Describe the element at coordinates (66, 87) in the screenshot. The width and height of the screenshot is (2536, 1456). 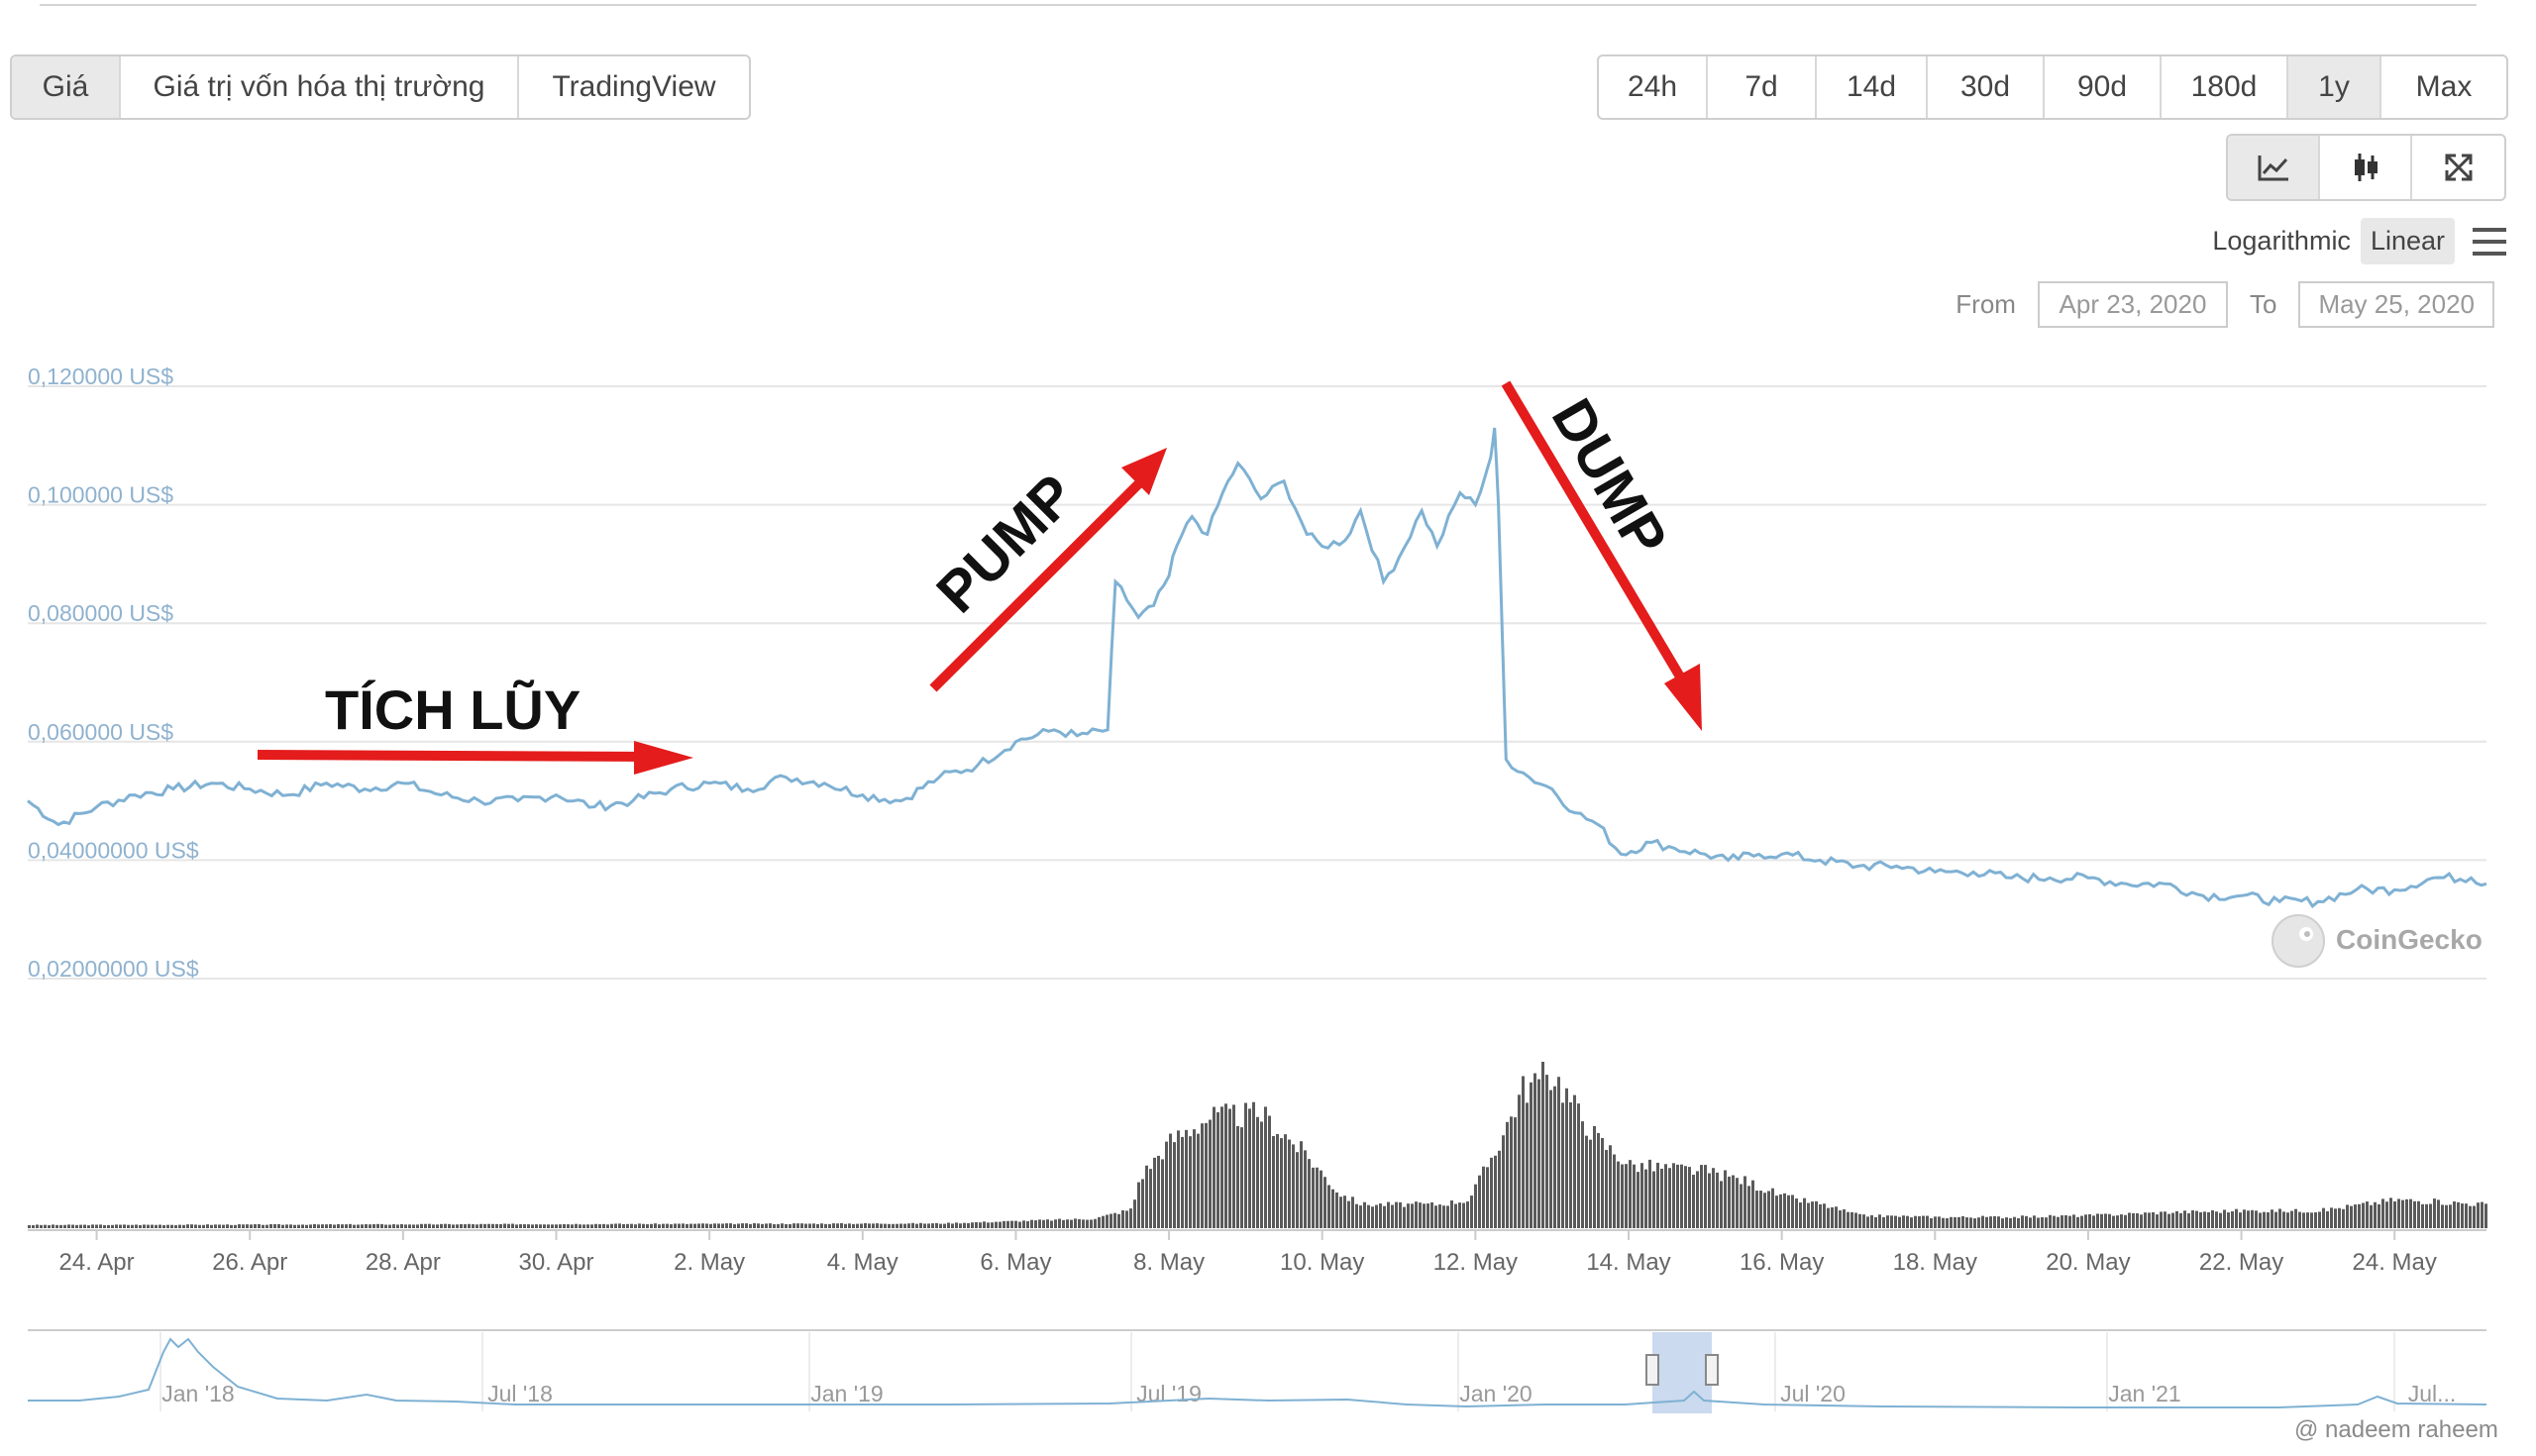
I see `tab-chart-type-0: Giá` at that location.